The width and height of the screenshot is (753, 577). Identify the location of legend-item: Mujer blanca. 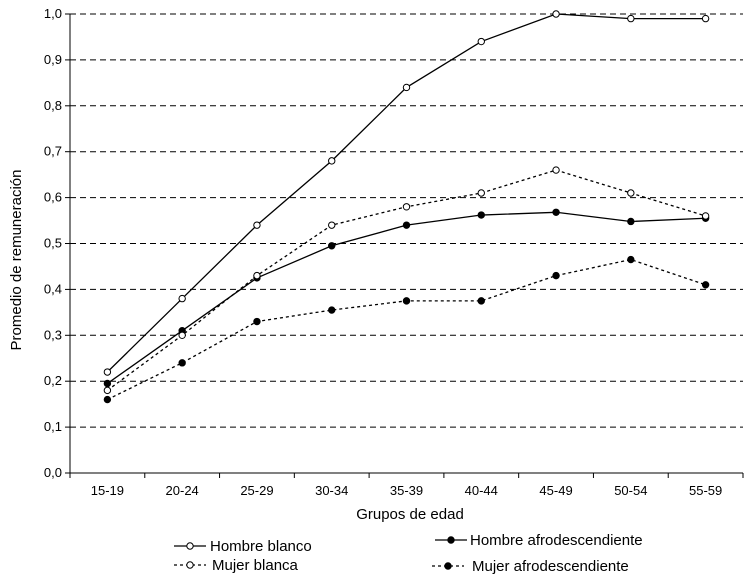
(236, 565).